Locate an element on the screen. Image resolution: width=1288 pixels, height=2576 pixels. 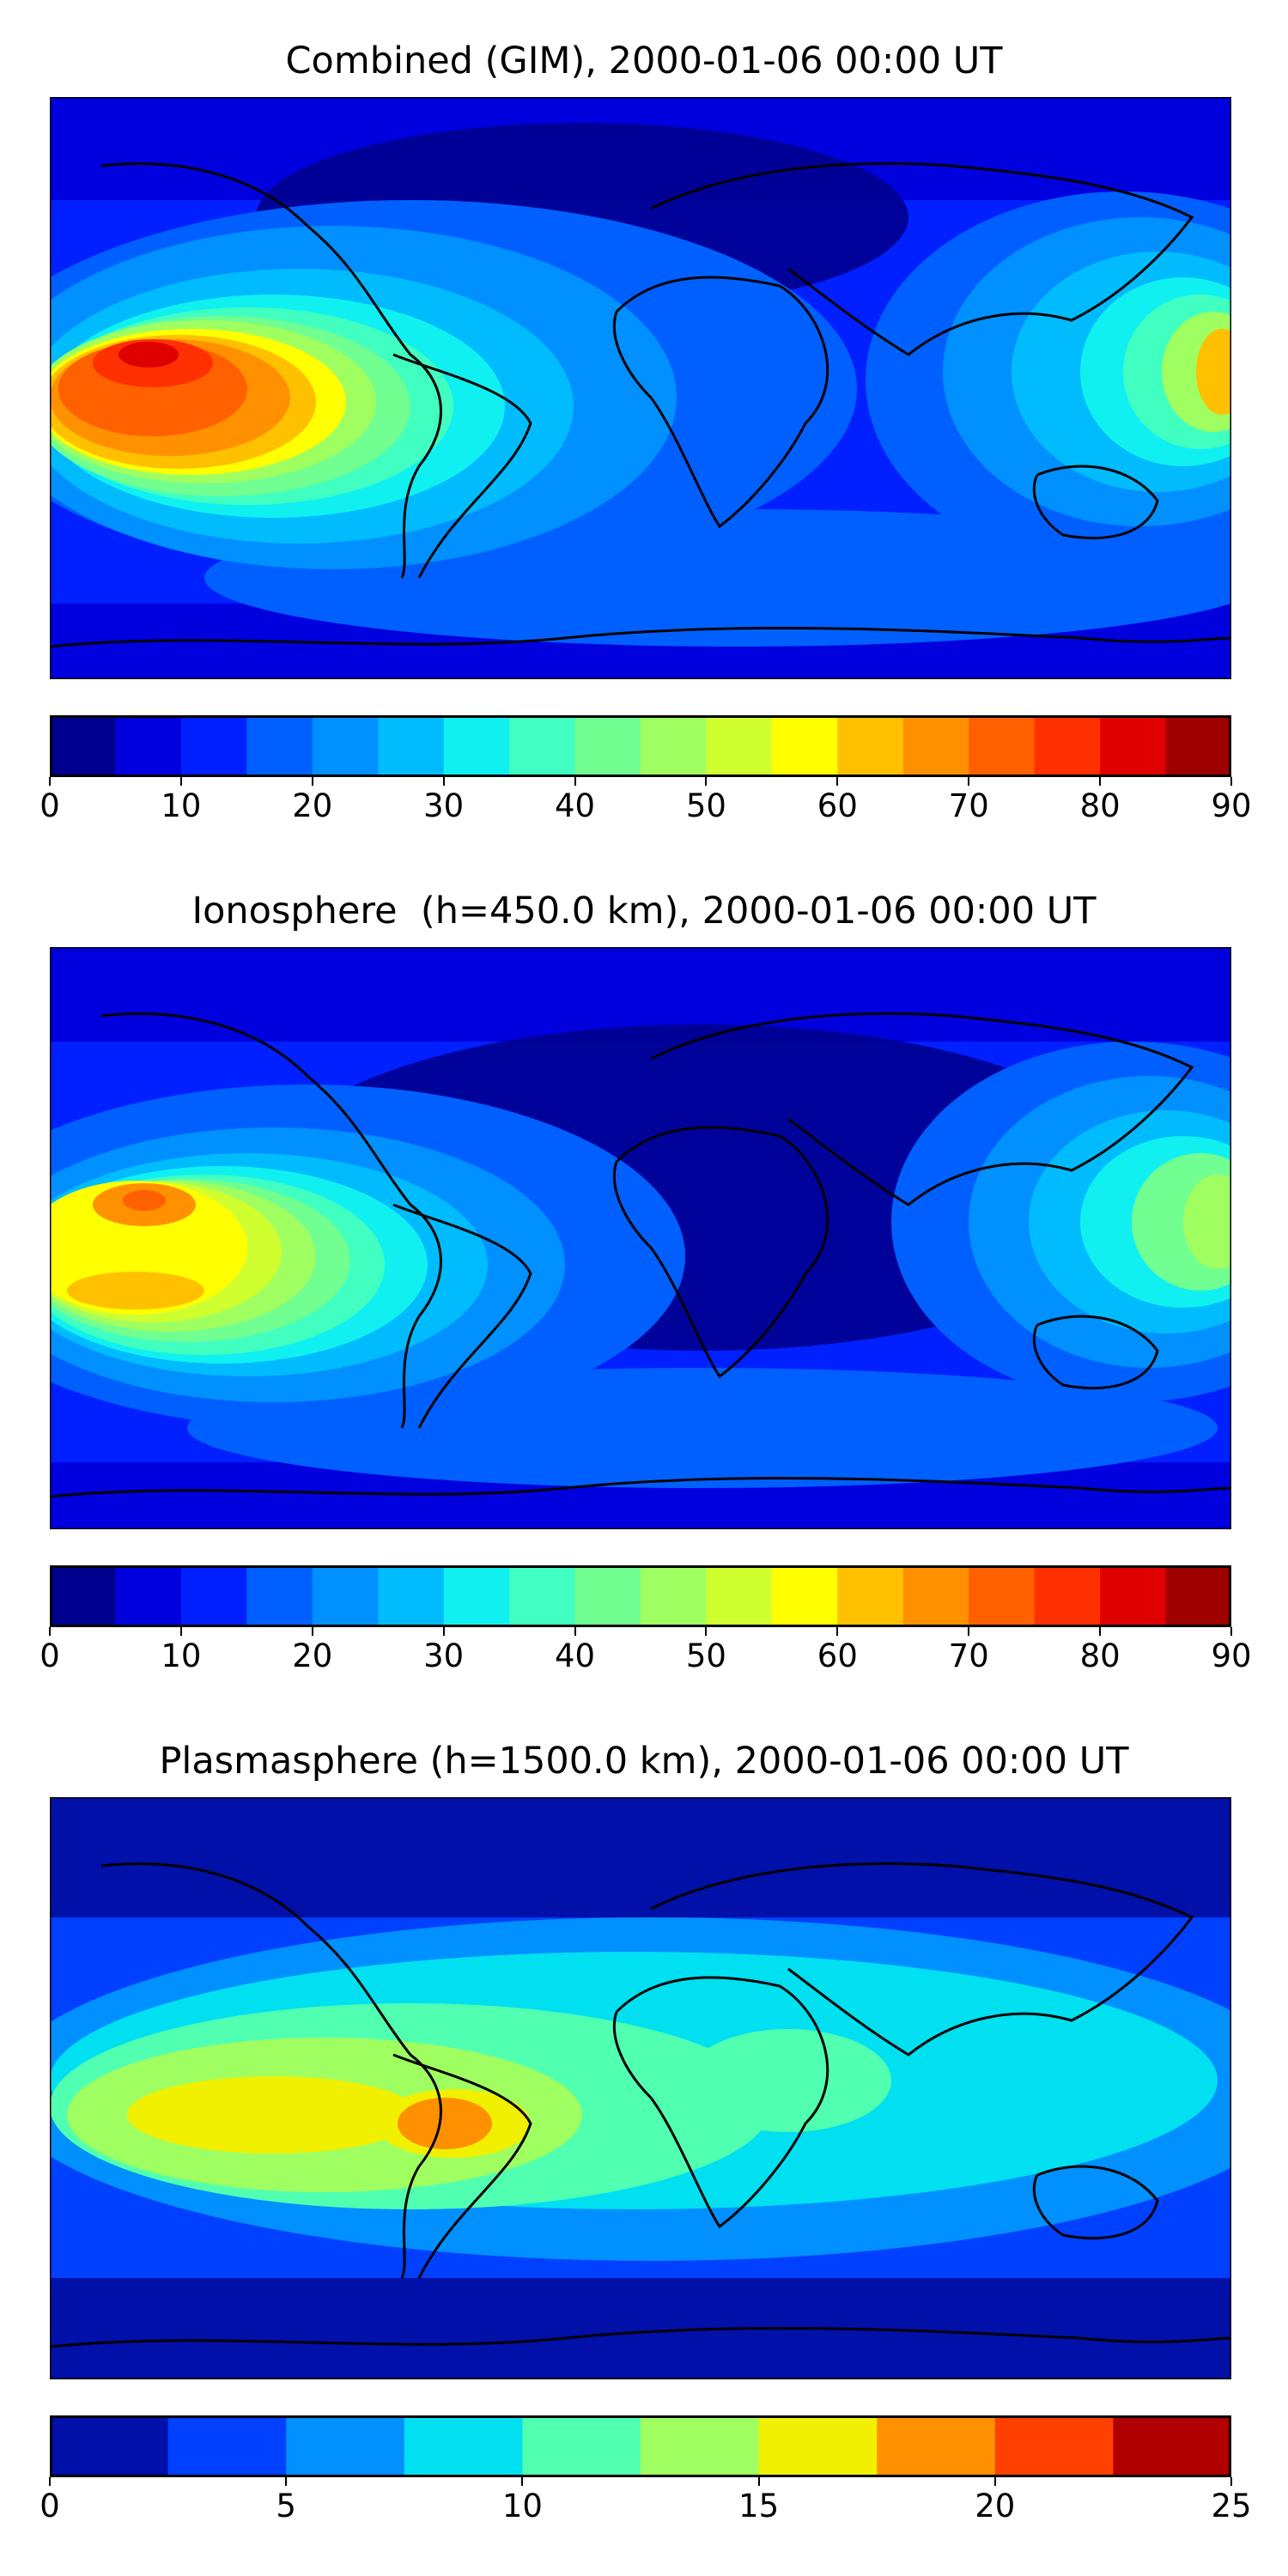
colorbar-tick-label: 5 is located at coordinates (286, 2506).